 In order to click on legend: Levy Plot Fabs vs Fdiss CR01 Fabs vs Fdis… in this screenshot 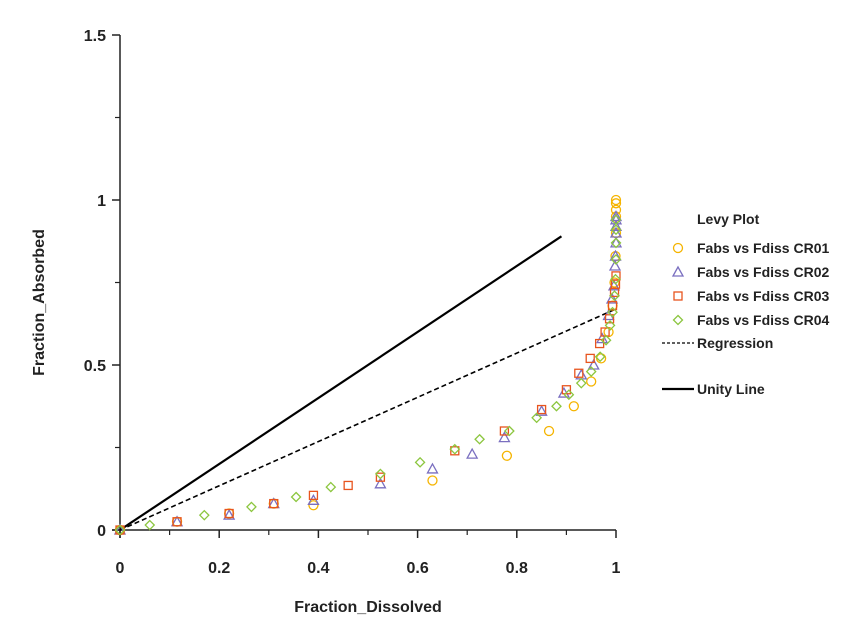, I will do `click(745, 304)`.